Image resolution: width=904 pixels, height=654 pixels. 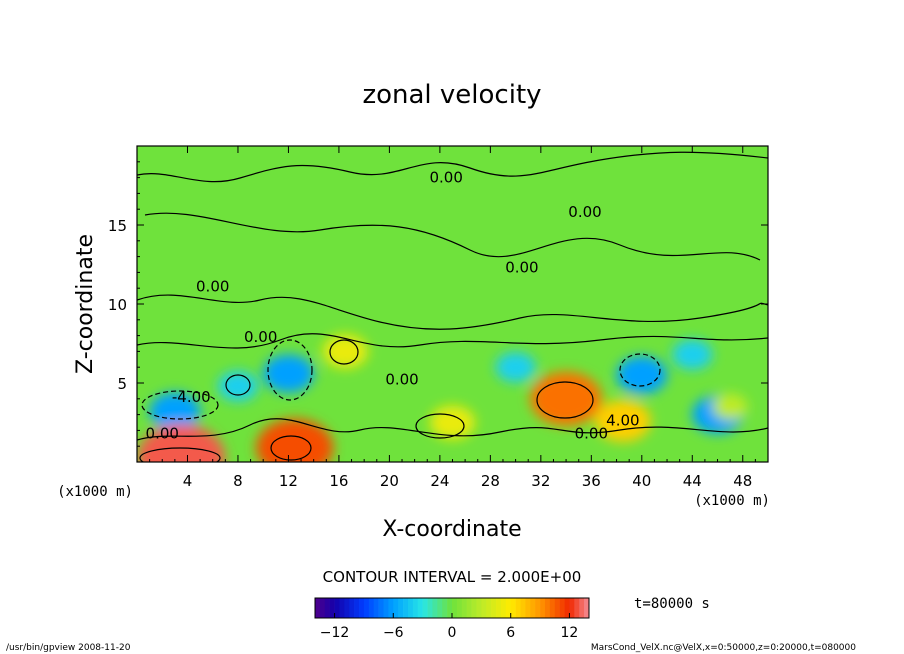 I want to click on x-tick-label: 8, so click(x=238, y=481).